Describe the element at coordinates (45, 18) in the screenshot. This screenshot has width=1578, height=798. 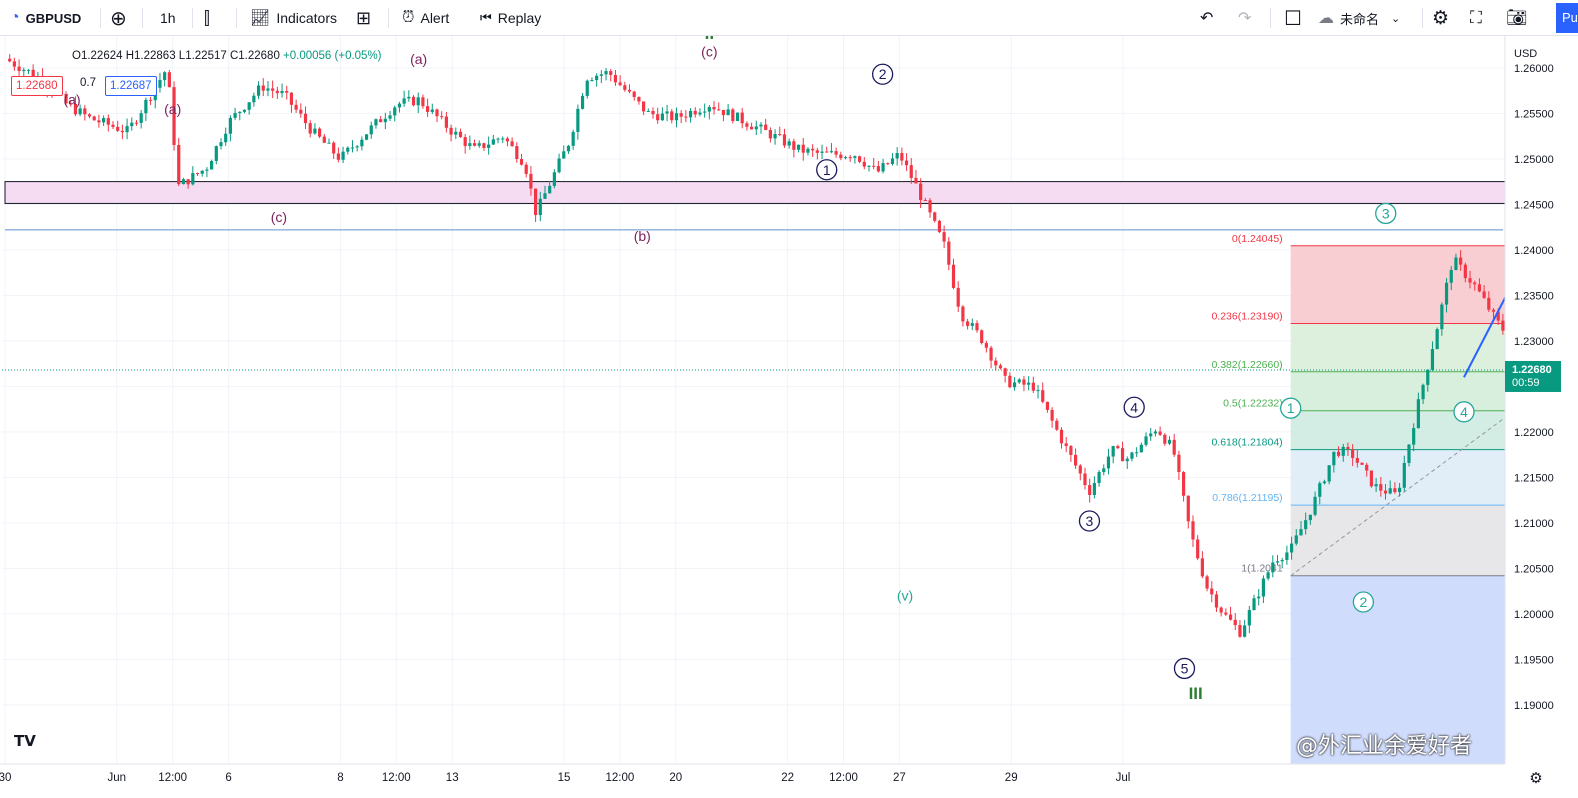
I see `symbol-search-button: ◔ GBPUSD` at that location.